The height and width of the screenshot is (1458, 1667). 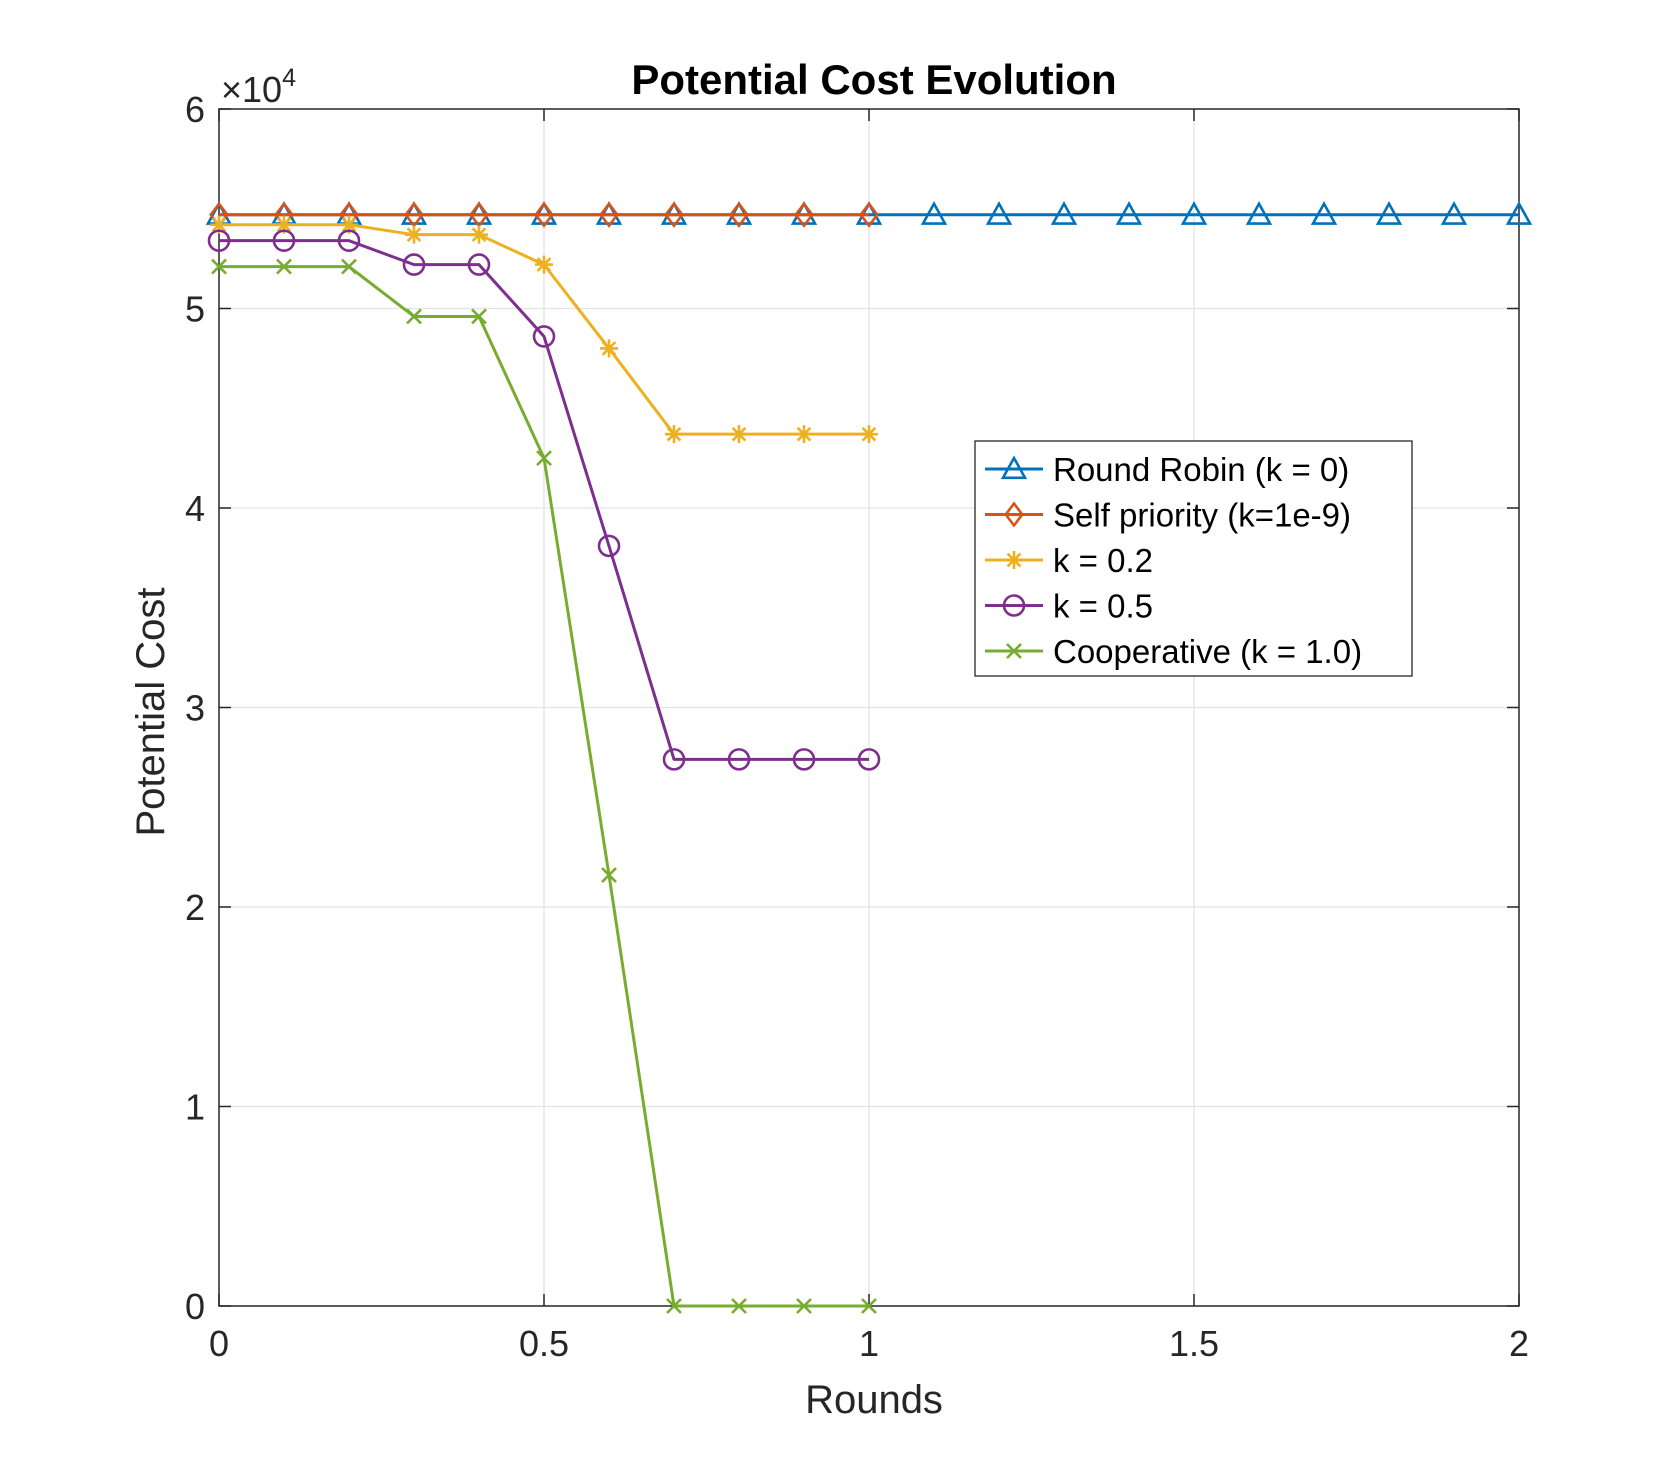 I want to click on legend-label: Self priority (k=1e-9), so click(x=1202, y=515).